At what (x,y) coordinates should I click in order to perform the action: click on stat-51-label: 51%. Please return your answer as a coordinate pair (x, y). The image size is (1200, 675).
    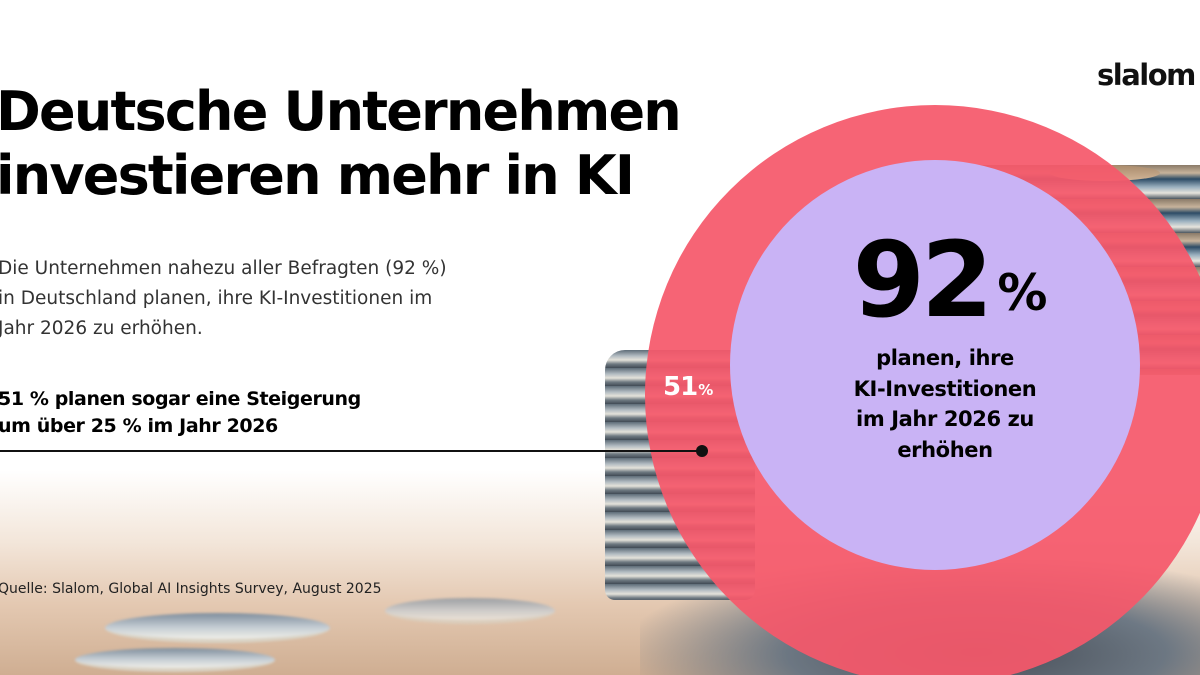
    Looking at the image, I should click on (688, 387).